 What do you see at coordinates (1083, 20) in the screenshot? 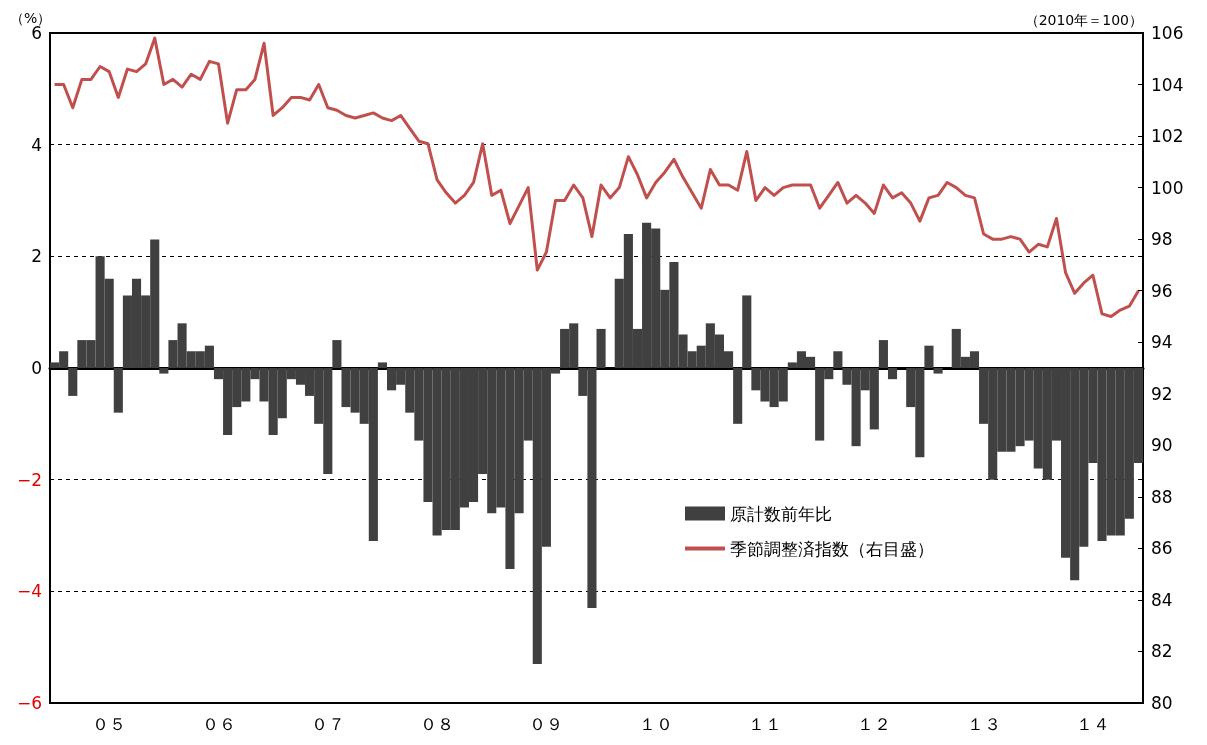
I see `y2-axis-title: （2010年＝100）` at bounding box center [1083, 20].